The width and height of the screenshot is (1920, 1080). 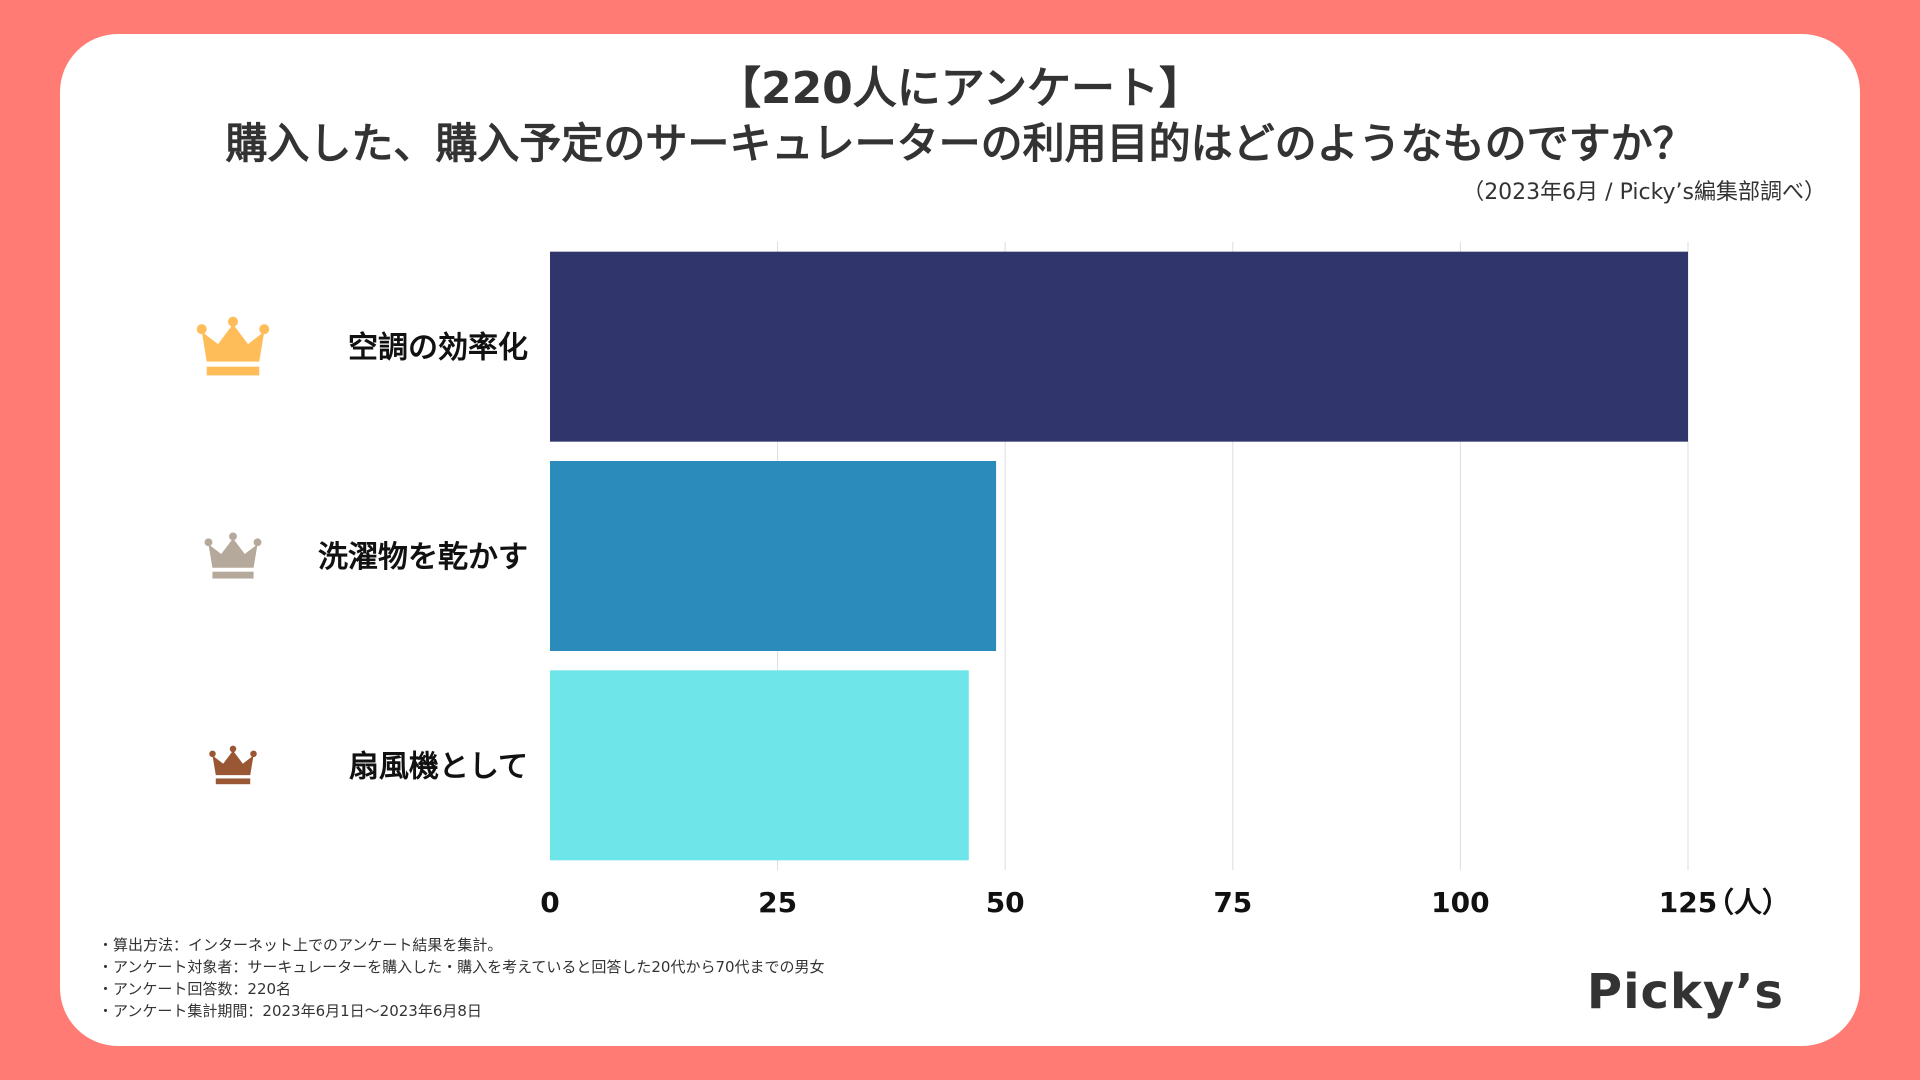 I want to click on note-count: ・アンケート回答数：220名, so click(x=195, y=989).